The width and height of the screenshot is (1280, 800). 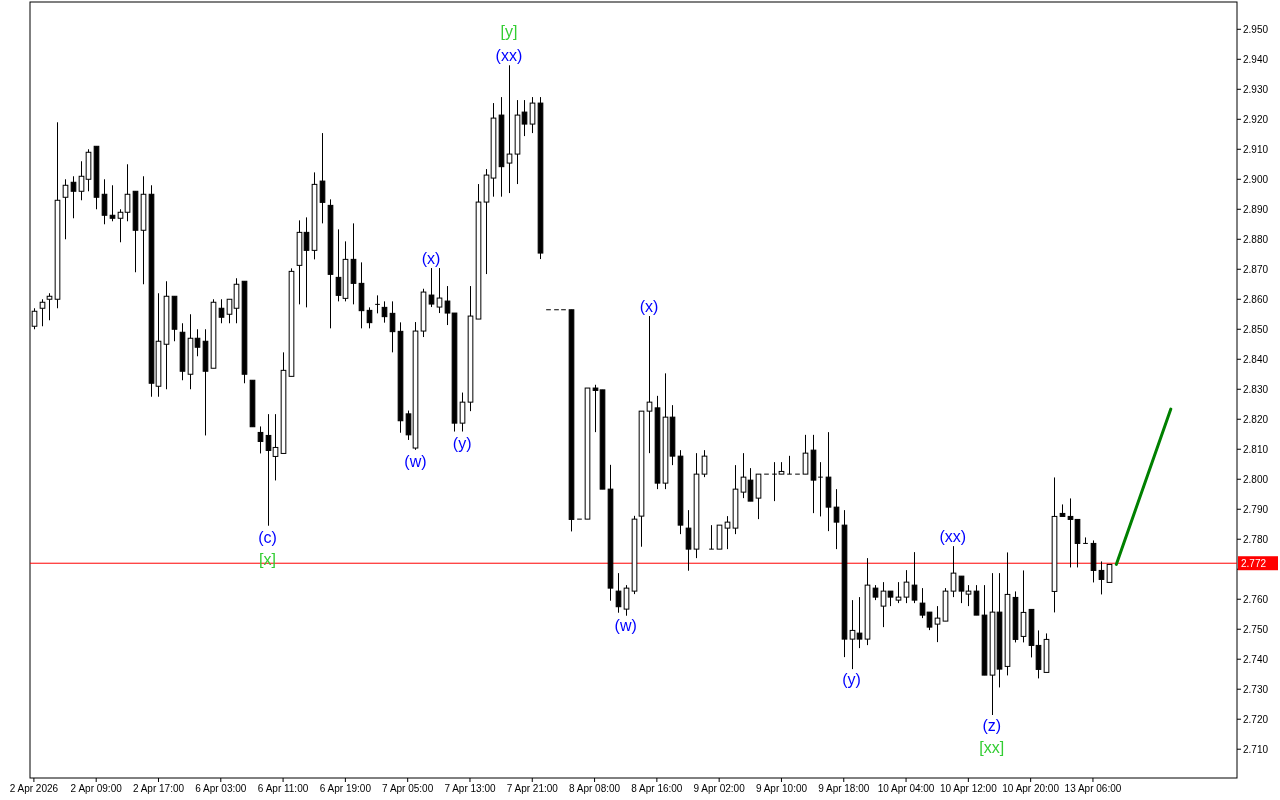 I want to click on y-tick-label: 2.940, so click(x=1256, y=59).